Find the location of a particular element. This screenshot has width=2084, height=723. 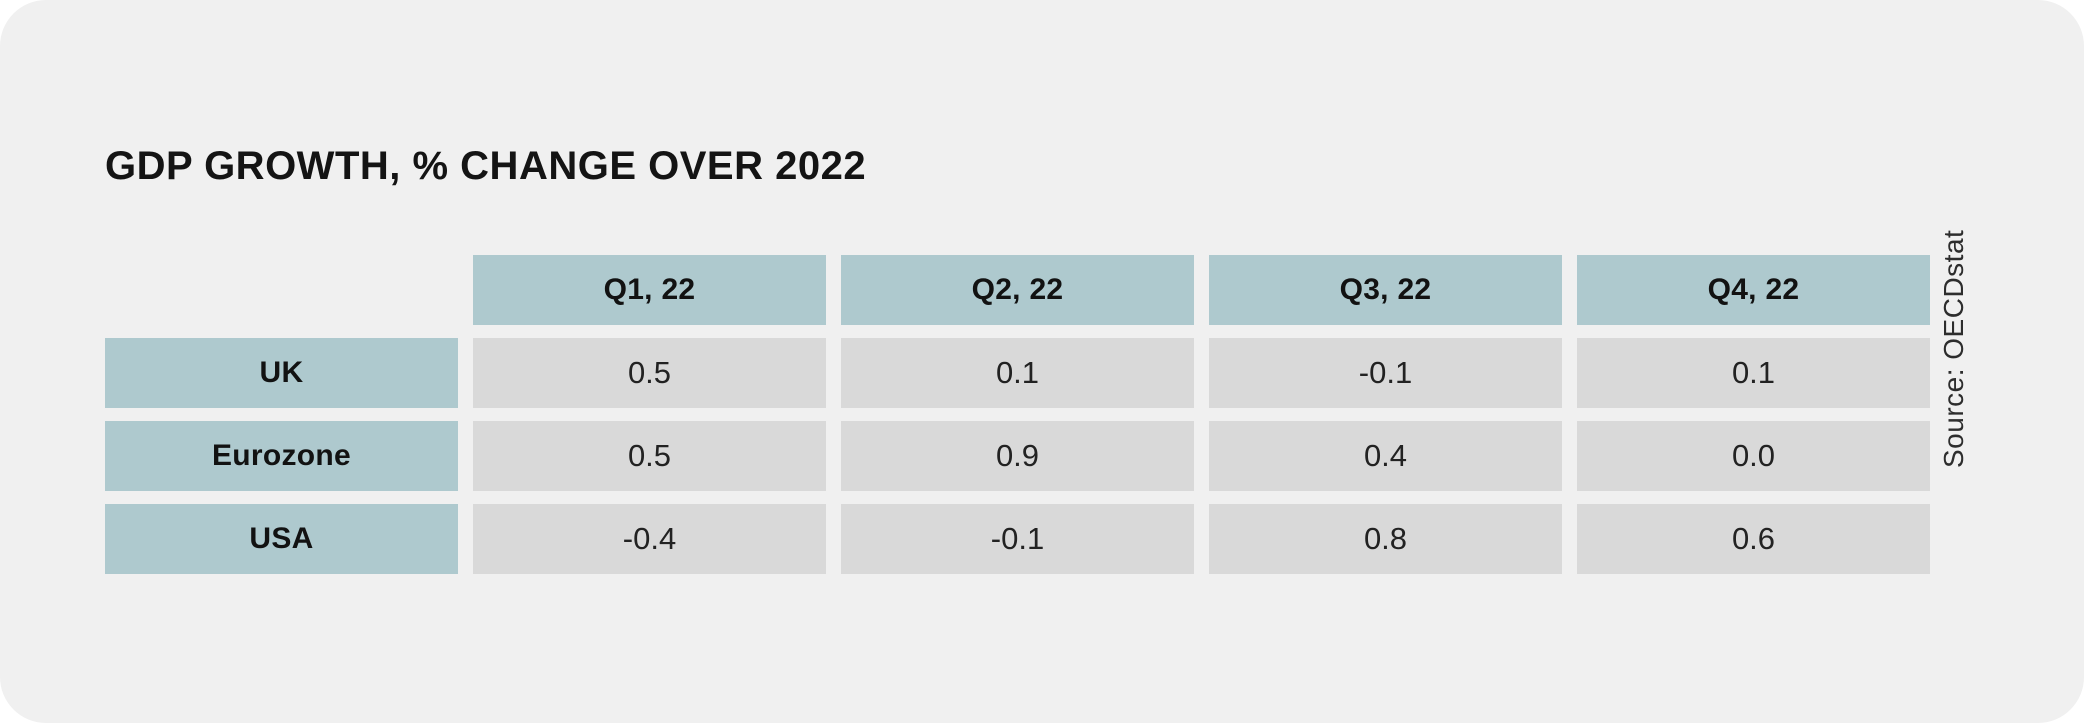

column-header-q4: Q4, 22 is located at coordinates (1753, 290).